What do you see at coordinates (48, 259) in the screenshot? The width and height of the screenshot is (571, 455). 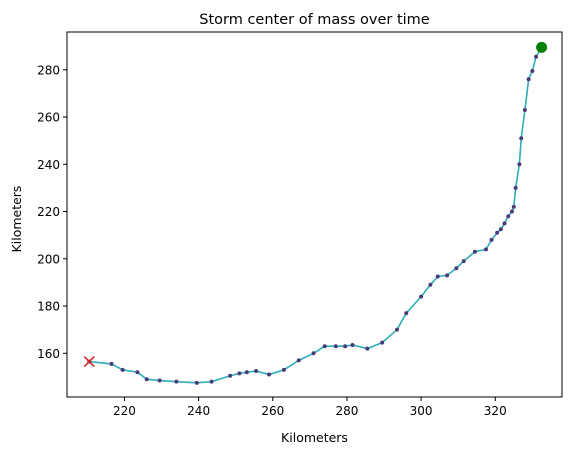 I see `y-tick-label: 200` at bounding box center [48, 259].